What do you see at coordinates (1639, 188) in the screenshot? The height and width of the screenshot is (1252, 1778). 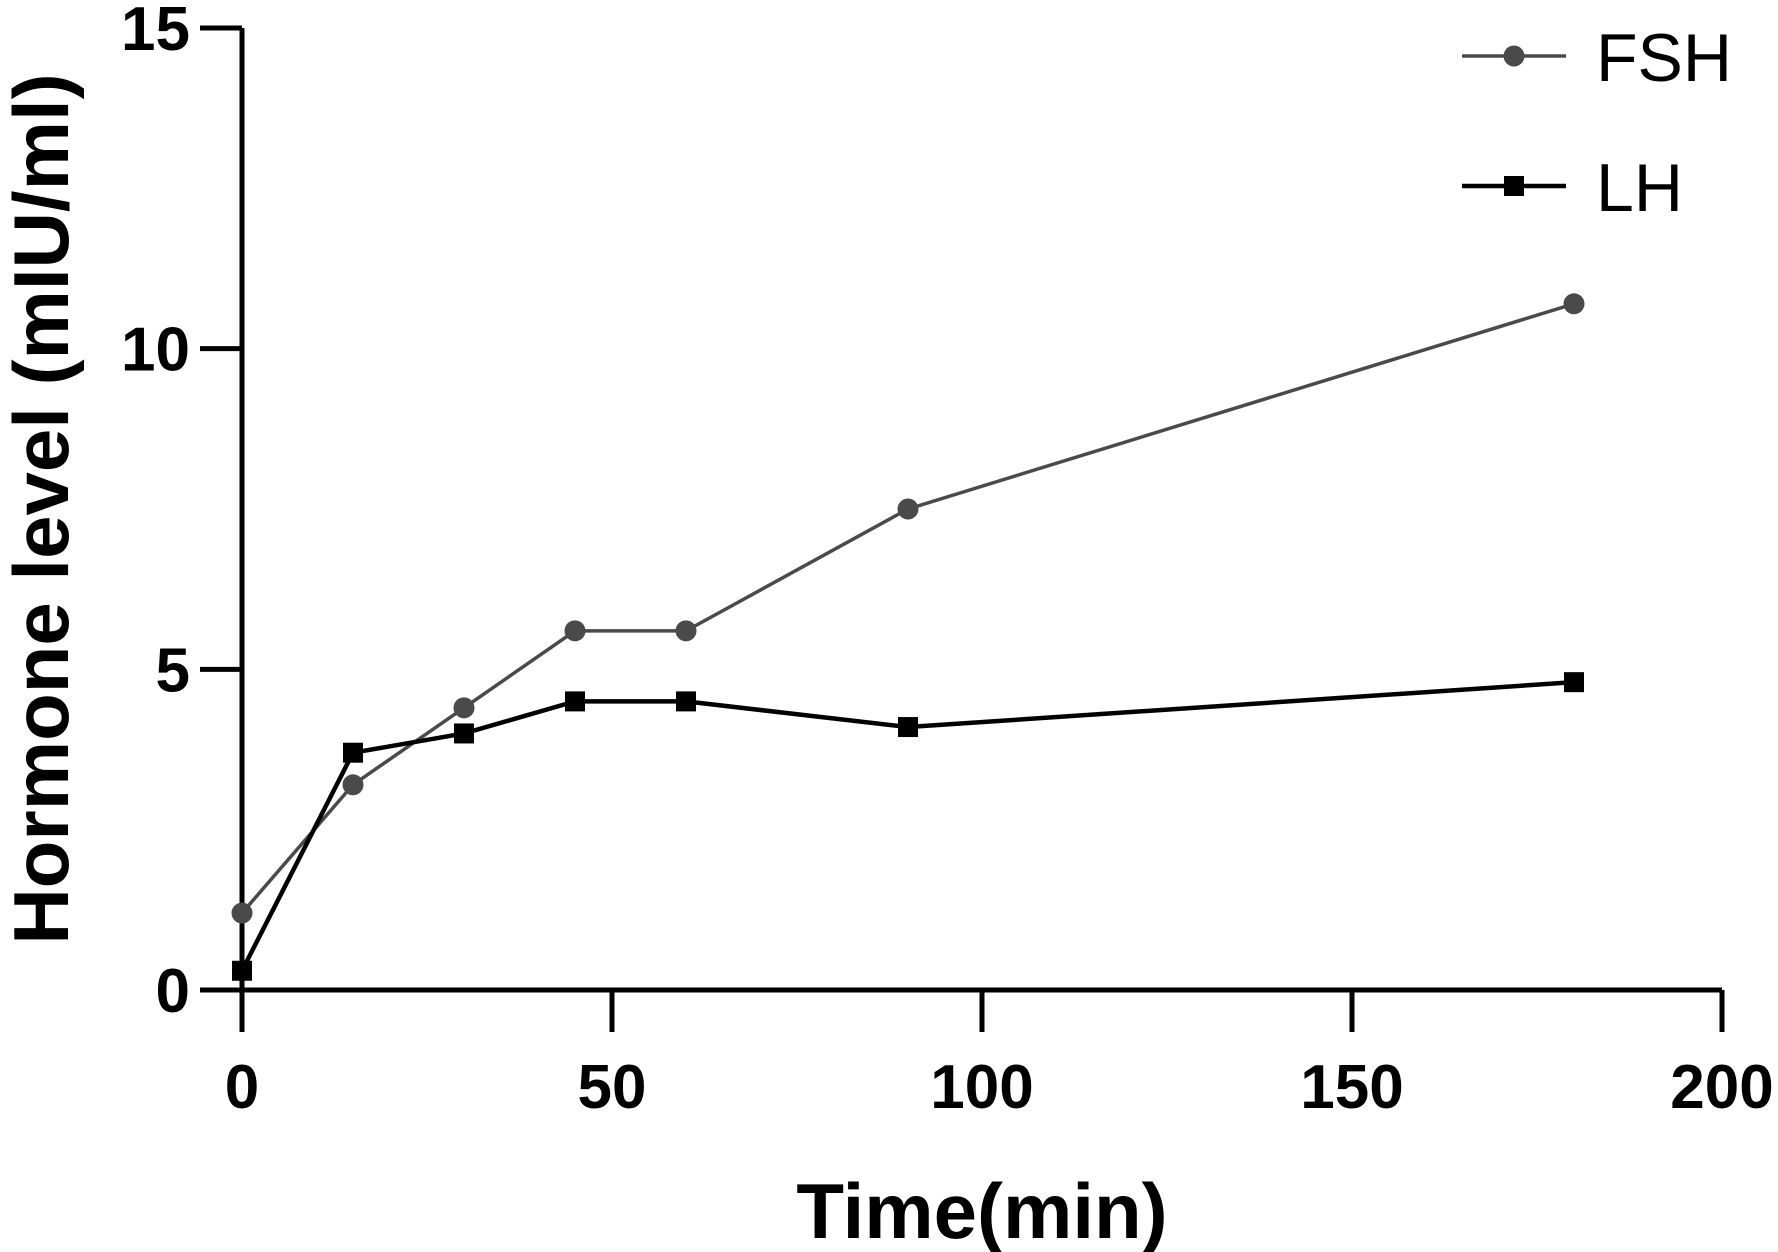 I see `legend-label: LH` at bounding box center [1639, 188].